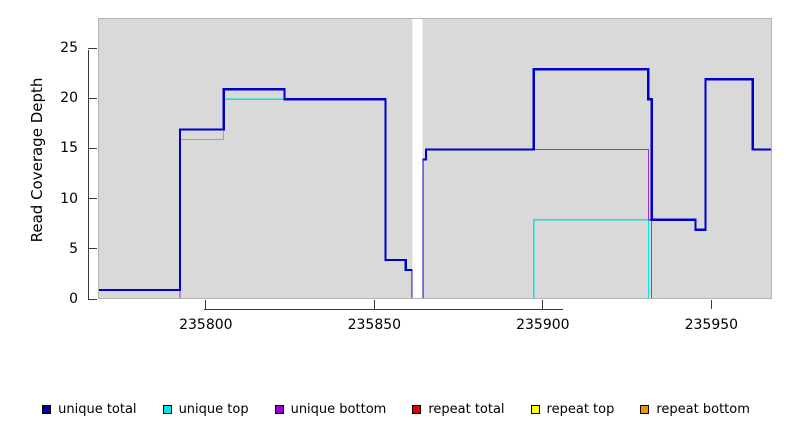 This screenshot has height=432, width=792. What do you see at coordinates (580, 409) in the screenshot?
I see `legend-label: repeat top` at bounding box center [580, 409].